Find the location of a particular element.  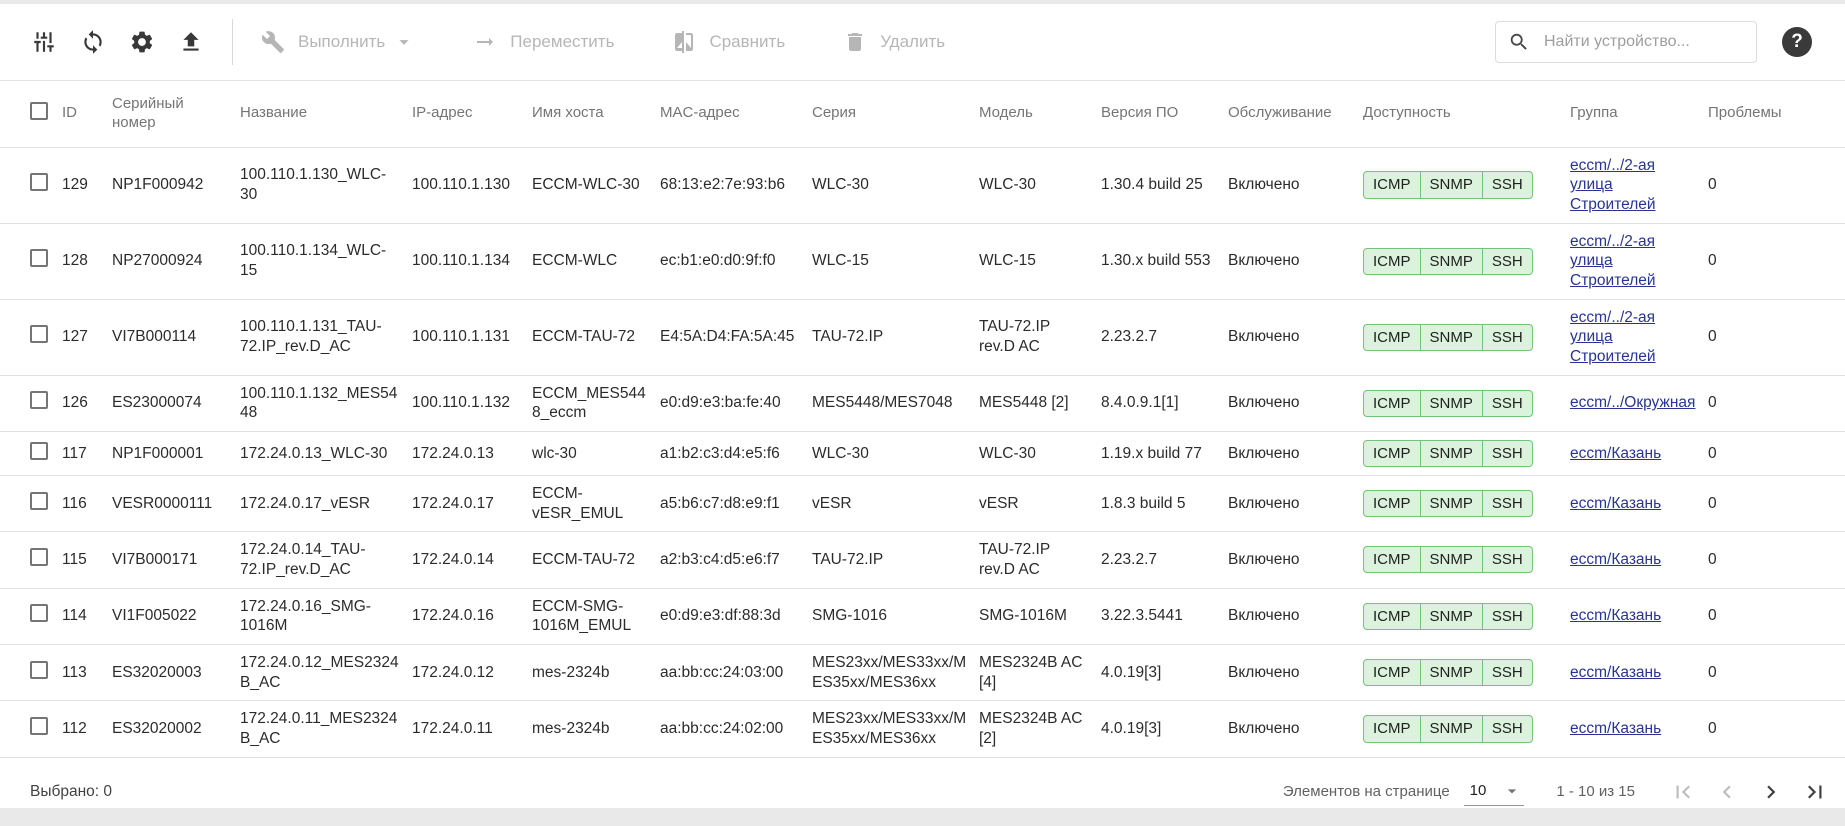

delete-button: Удалить is located at coordinates (894, 42).